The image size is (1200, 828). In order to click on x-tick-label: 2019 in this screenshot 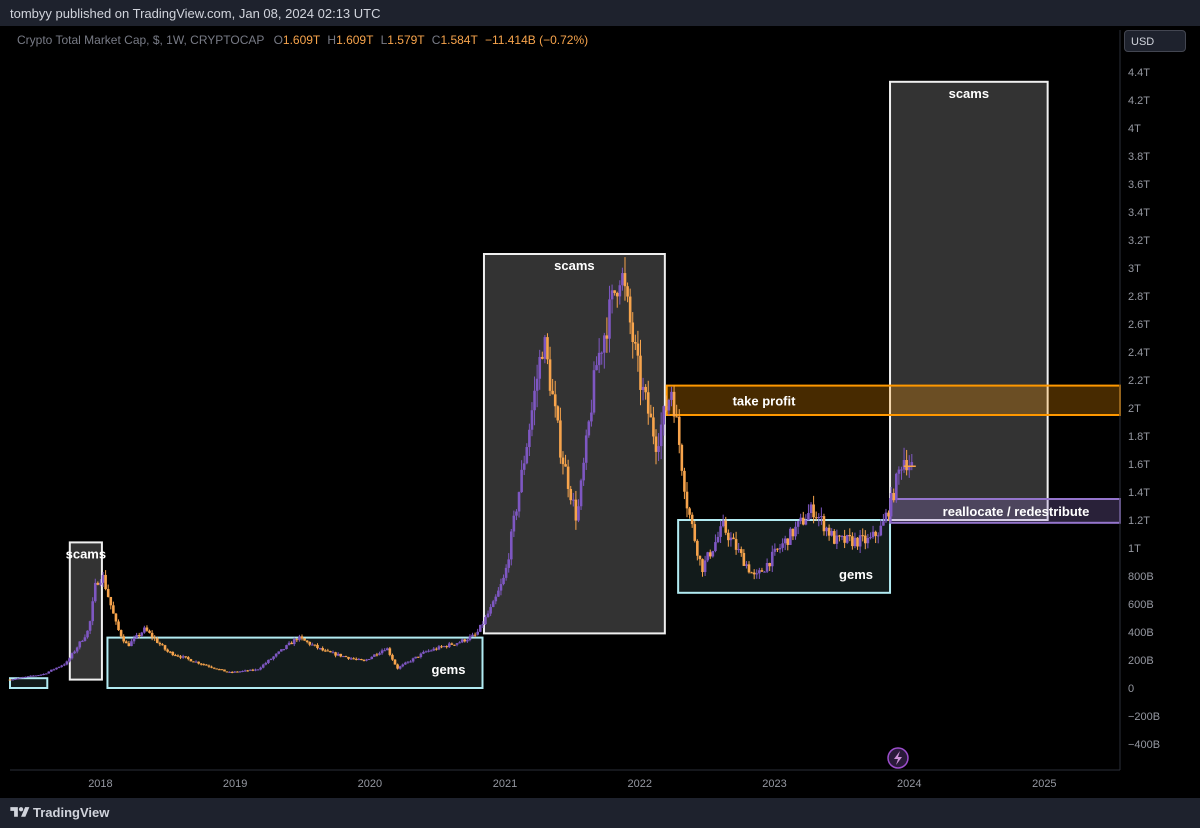, I will do `click(235, 784)`.